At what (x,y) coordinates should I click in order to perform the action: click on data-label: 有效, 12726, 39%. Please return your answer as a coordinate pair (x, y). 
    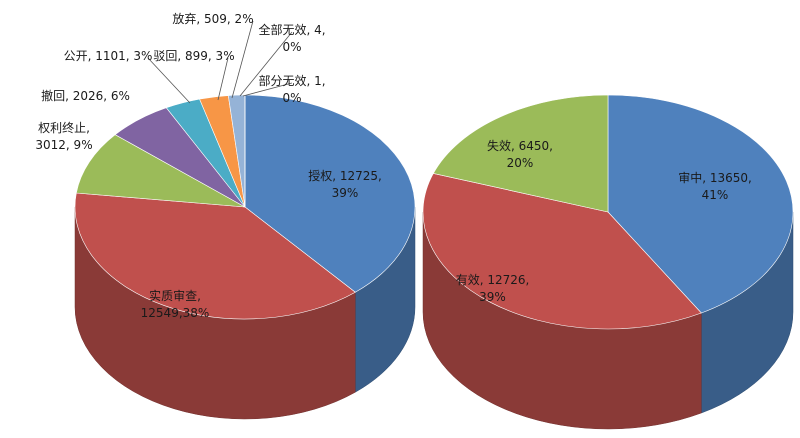
    Looking at the image, I should click on (492, 288).